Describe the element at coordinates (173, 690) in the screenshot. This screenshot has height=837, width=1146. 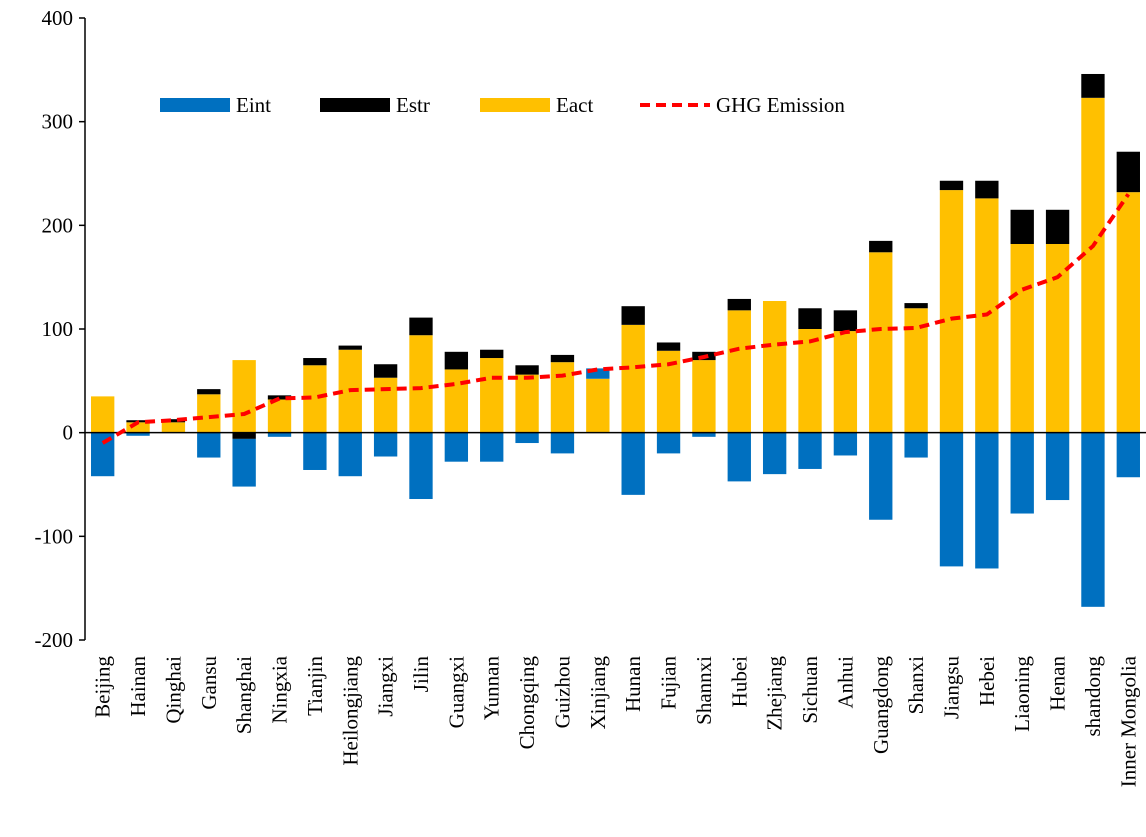
I see `x-tick-label: Qinghai` at that location.